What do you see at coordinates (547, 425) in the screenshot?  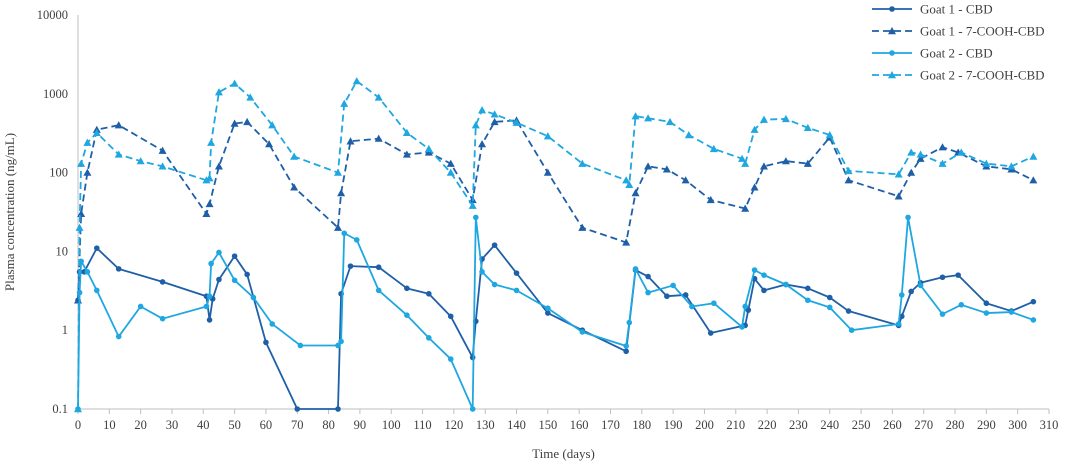 I see `x-tick-label: 150` at bounding box center [547, 425].